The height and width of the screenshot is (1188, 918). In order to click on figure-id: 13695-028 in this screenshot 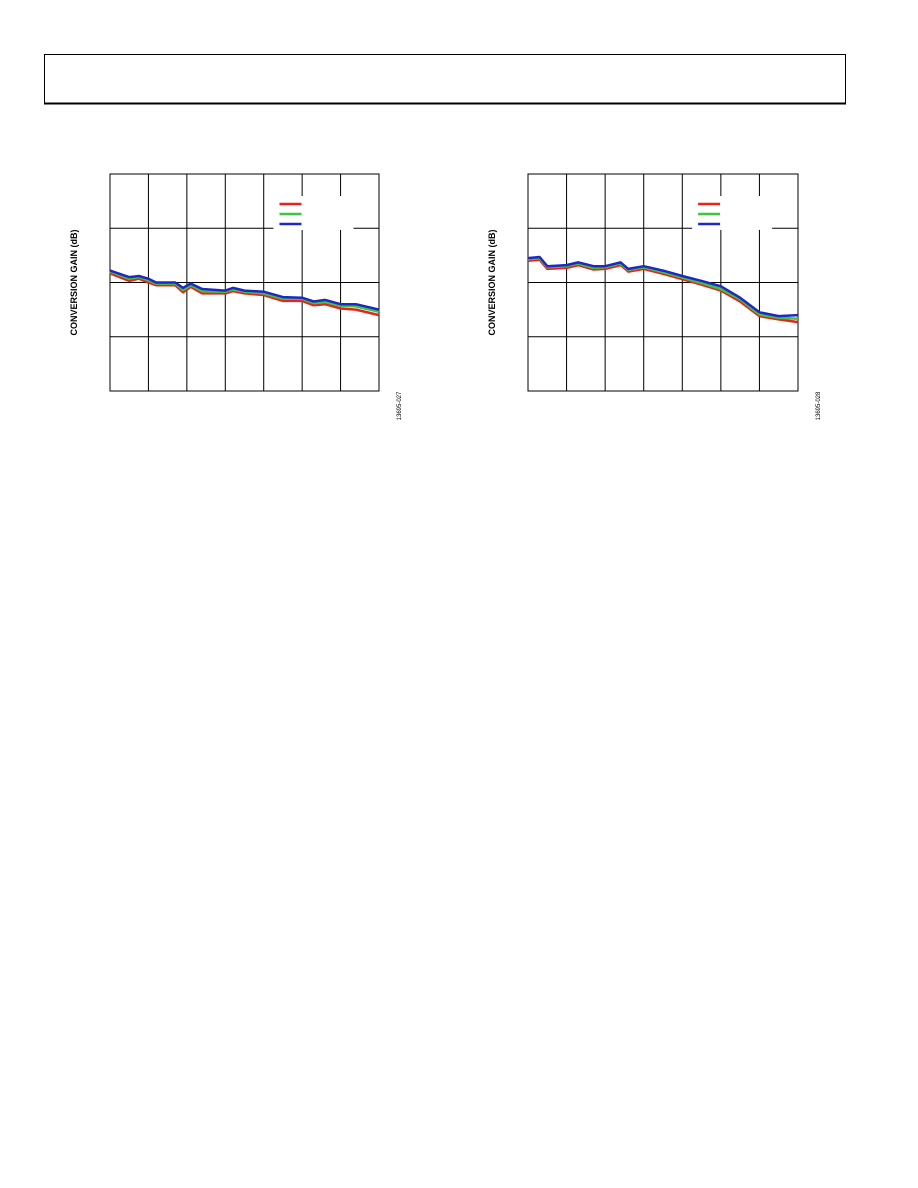, I will do `click(819, 405)`.